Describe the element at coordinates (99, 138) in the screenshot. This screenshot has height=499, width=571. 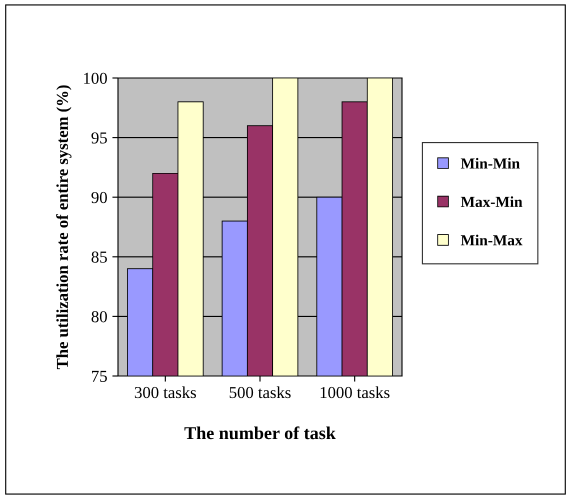
I see `y-tick-label: 95` at that location.